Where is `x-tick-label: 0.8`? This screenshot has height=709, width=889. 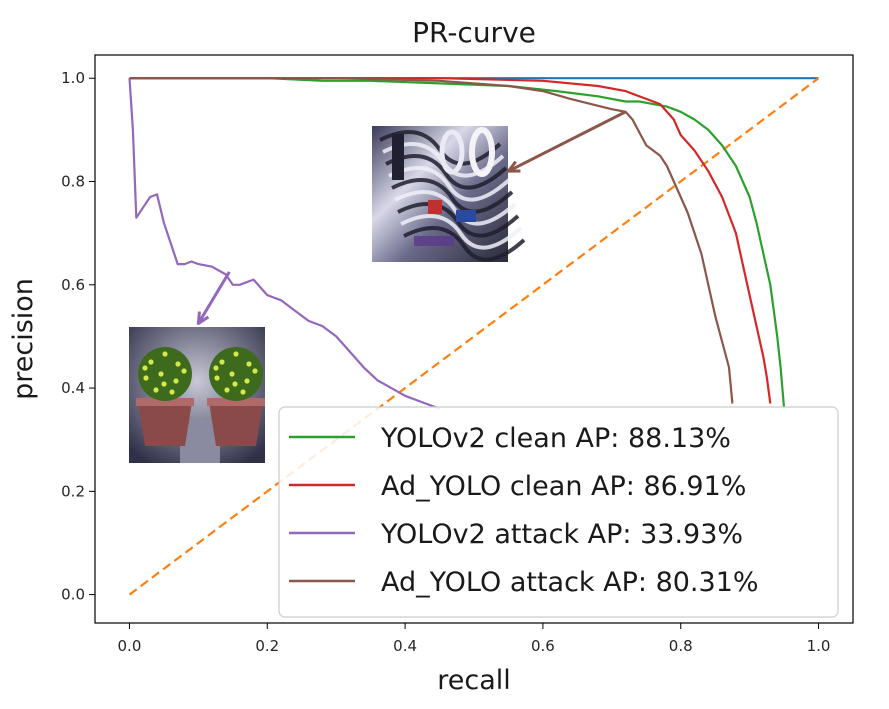 x-tick-label: 0.8 is located at coordinates (681, 646).